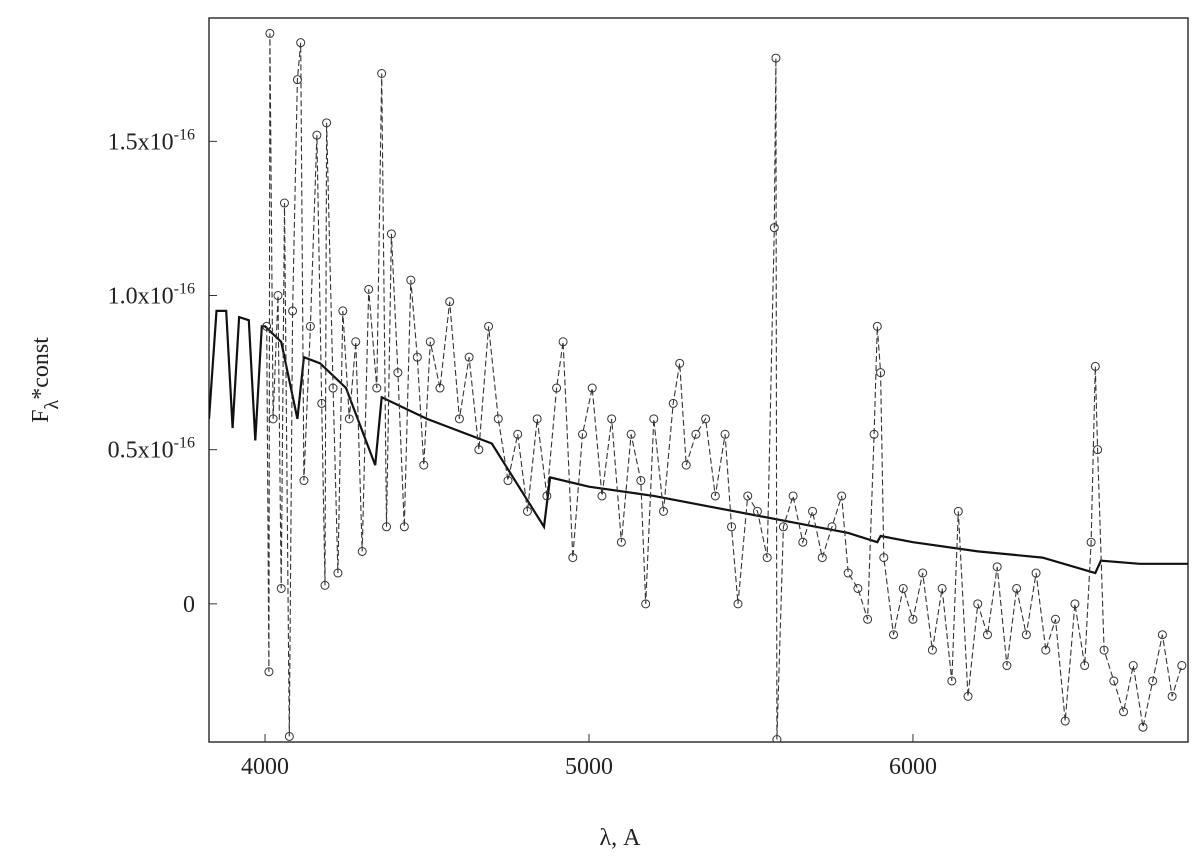 The image size is (1200, 866). I want to click on y-label-rest: *const, so click(41, 368).